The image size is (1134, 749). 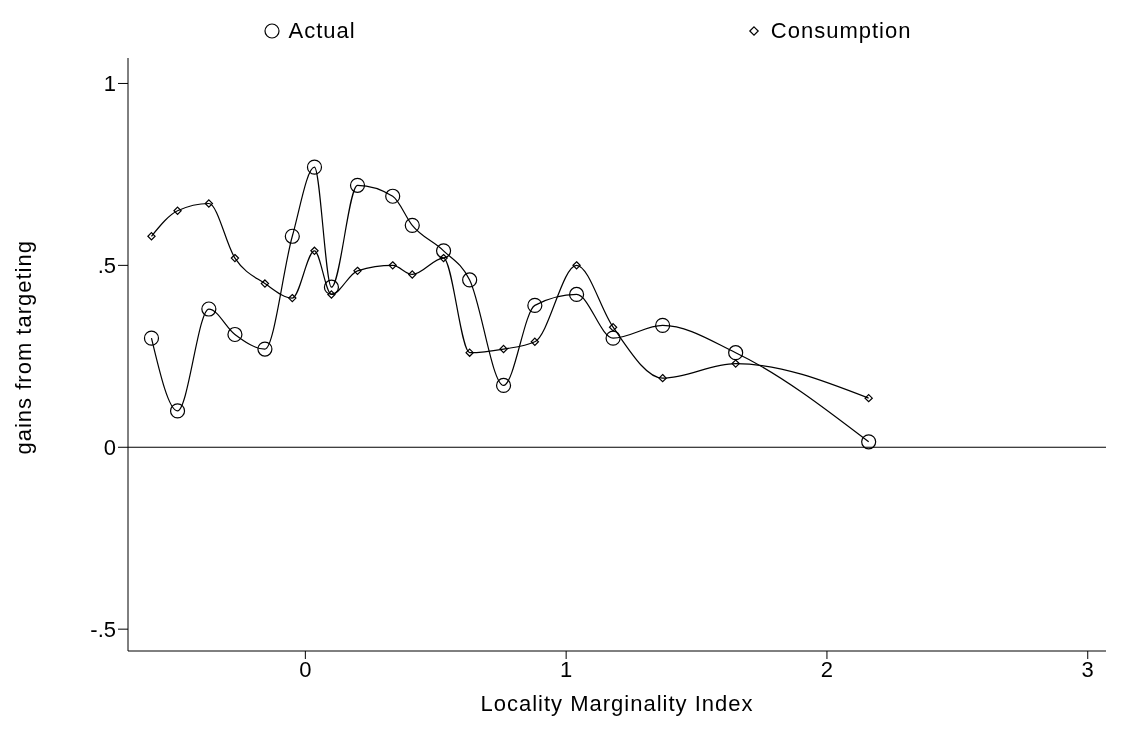 What do you see at coordinates (109, 448) in the screenshot?
I see `y-tick-label: 0` at bounding box center [109, 448].